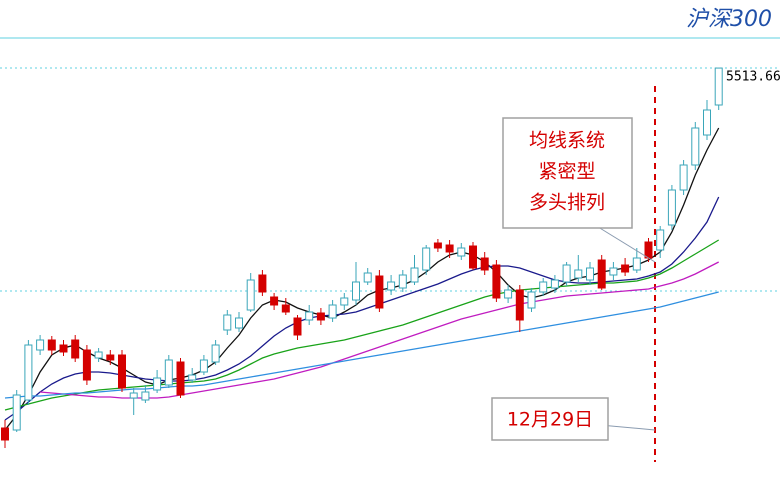 This screenshot has height=482, width=780. I want to click on callout-text: 紧密型, so click(566, 172).